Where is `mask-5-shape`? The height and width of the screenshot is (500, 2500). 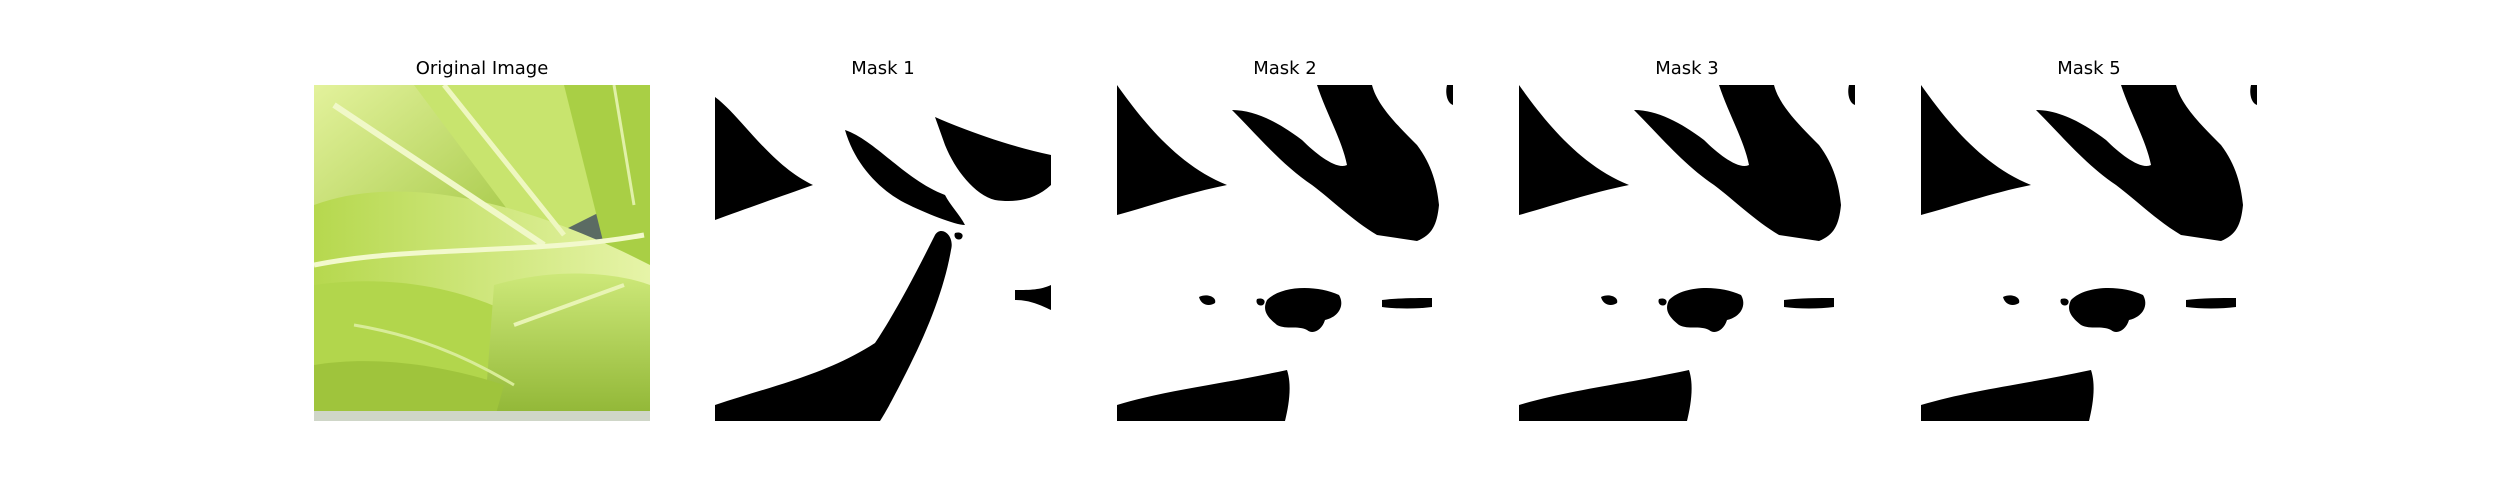
mask-5-shape is located at coordinates (2089, 253).